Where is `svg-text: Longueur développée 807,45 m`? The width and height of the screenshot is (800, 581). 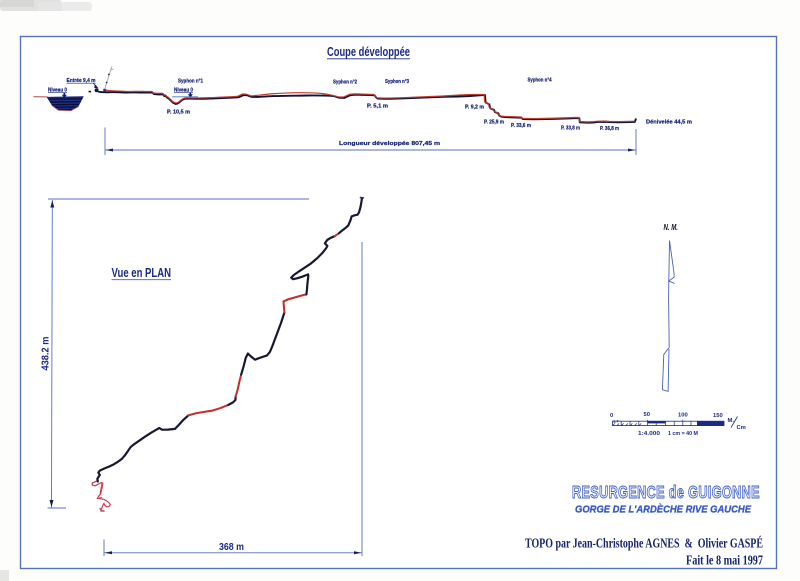
svg-text: Longueur développée 807,45 m is located at coordinates (389, 144).